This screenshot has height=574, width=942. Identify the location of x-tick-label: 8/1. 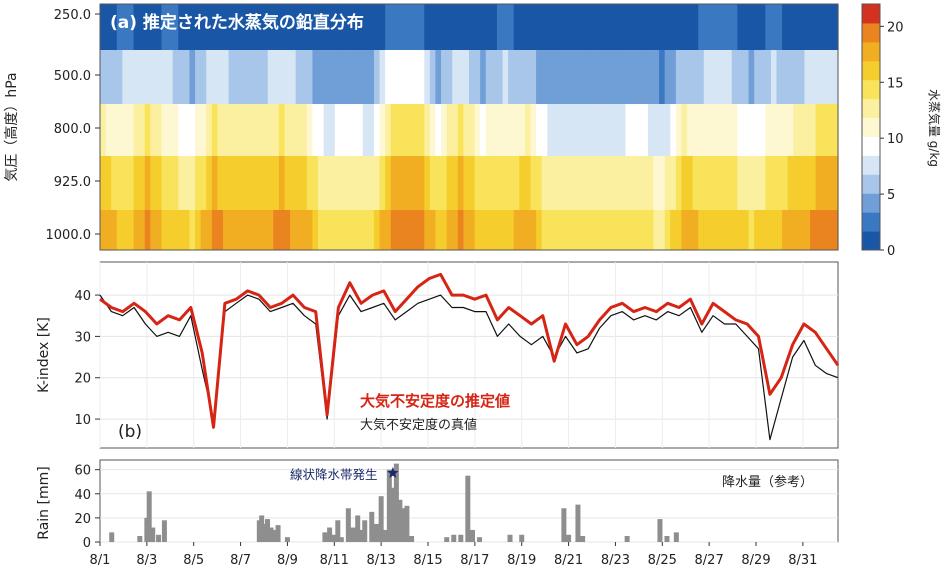
(100, 560).